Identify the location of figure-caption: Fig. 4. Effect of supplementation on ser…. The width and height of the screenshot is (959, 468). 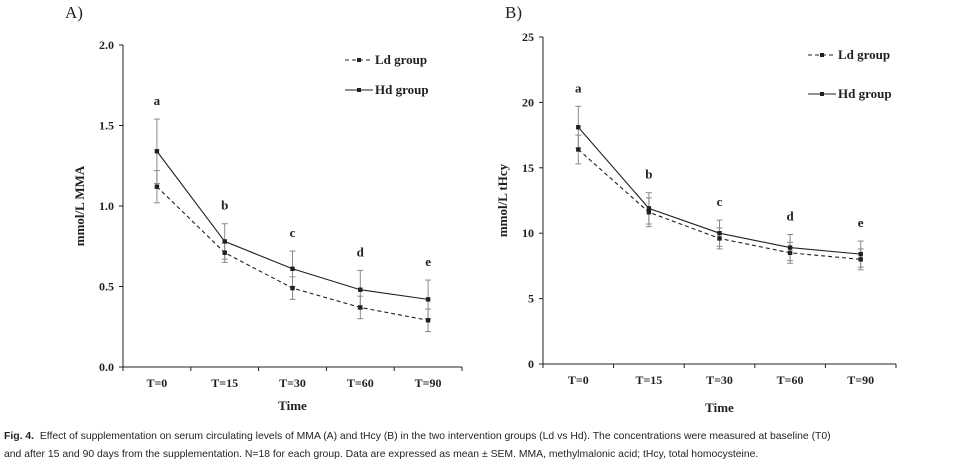
(481, 446).